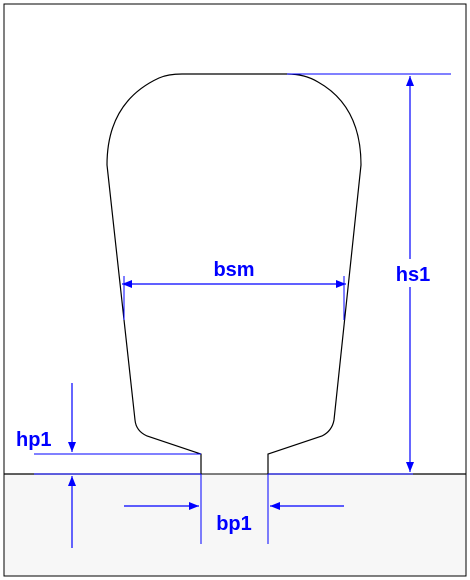 The height and width of the screenshot is (580, 470). What do you see at coordinates (233, 270) in the screenshot?
I see `bsm-label: bsm` at bounding box center [233, 270].